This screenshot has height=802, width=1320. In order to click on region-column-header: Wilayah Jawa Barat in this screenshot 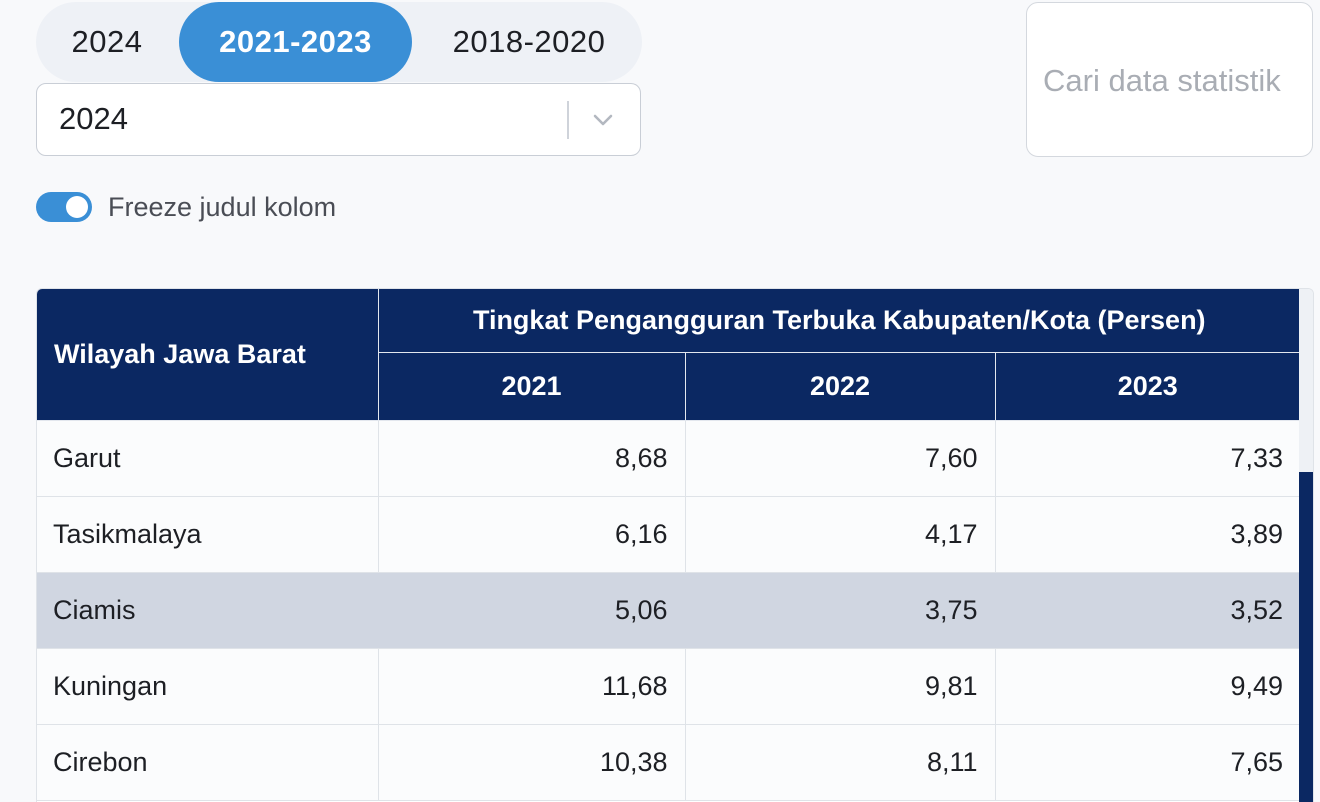, I will do `click(208, 355)`.